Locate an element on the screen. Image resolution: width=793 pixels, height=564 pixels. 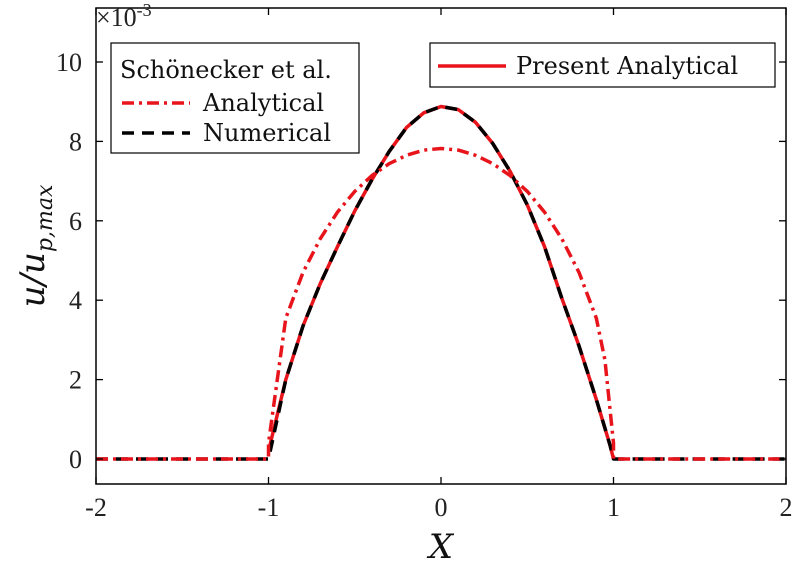
legend-label-present-analytical: Present Analytical is located at coordinates (627, 66).